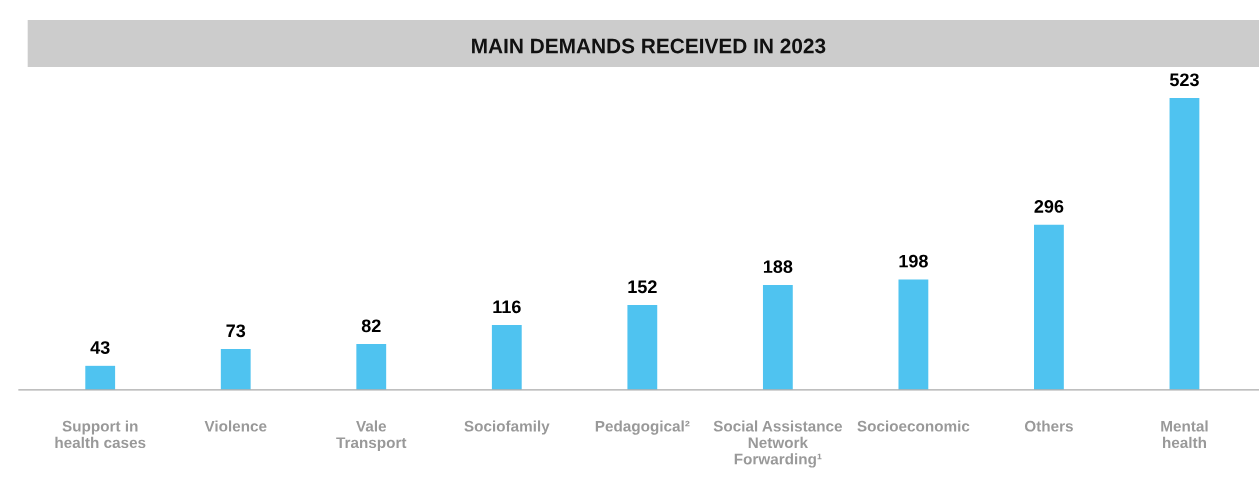 Image resolution: width=1259 pixels, height=503 pixels. Describe the element at coordinates (236, 331) in the screenshot. I see `data-label: 73` at that location.